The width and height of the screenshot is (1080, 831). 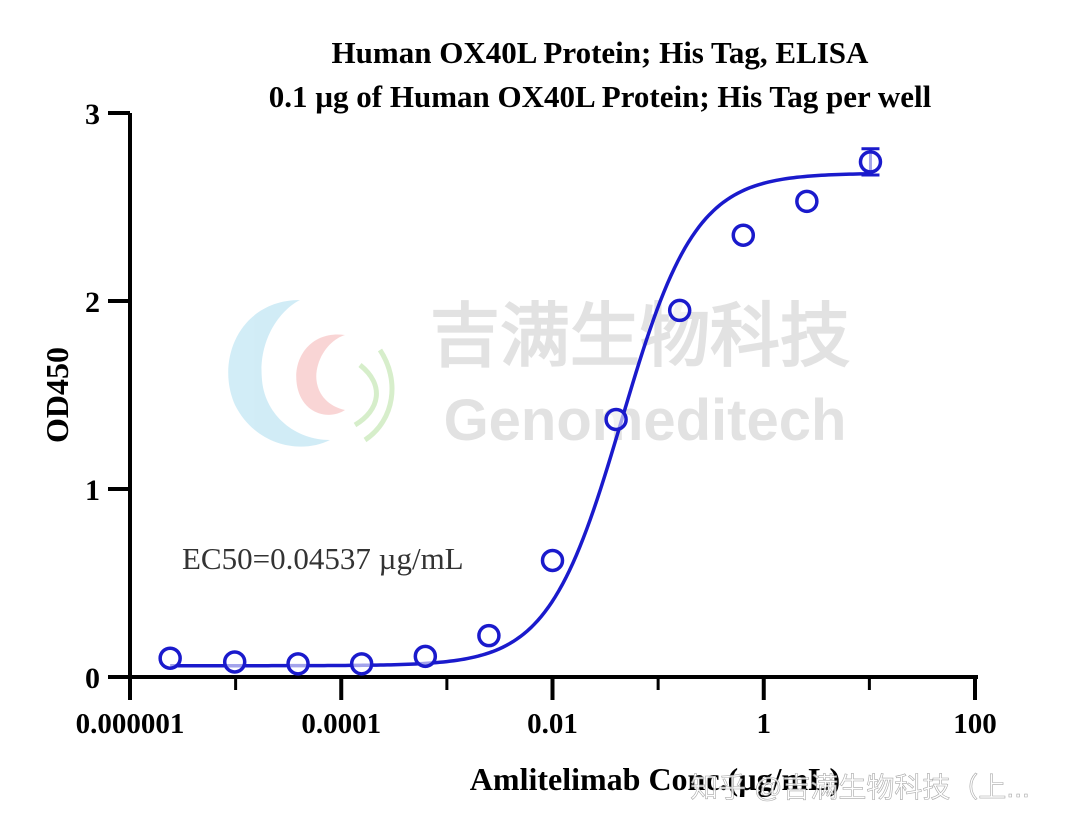 I want to click on x-tick-label: 1, so click(x=764, y=724).